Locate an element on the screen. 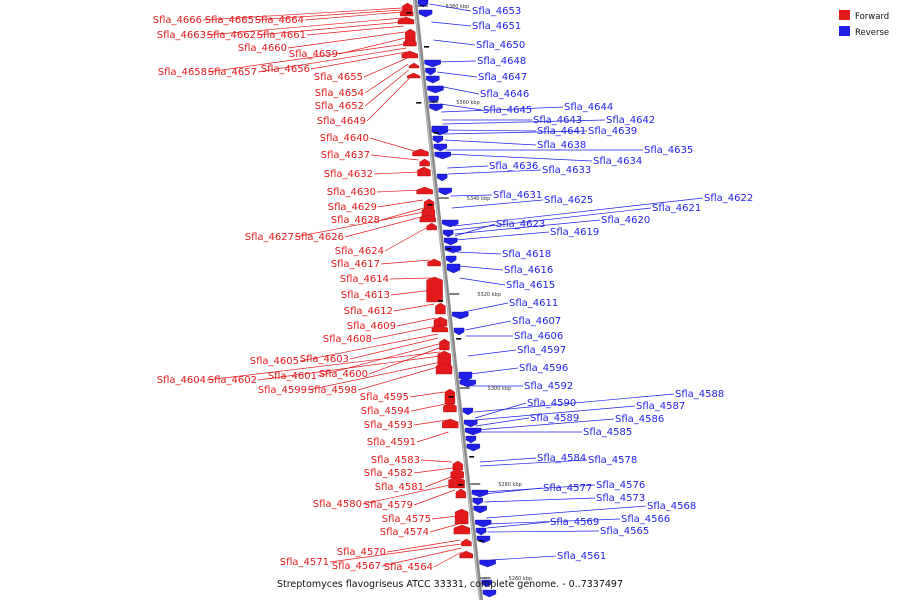  forward-gene-label: Sfla_4600 is located at coordinates (343, 374).